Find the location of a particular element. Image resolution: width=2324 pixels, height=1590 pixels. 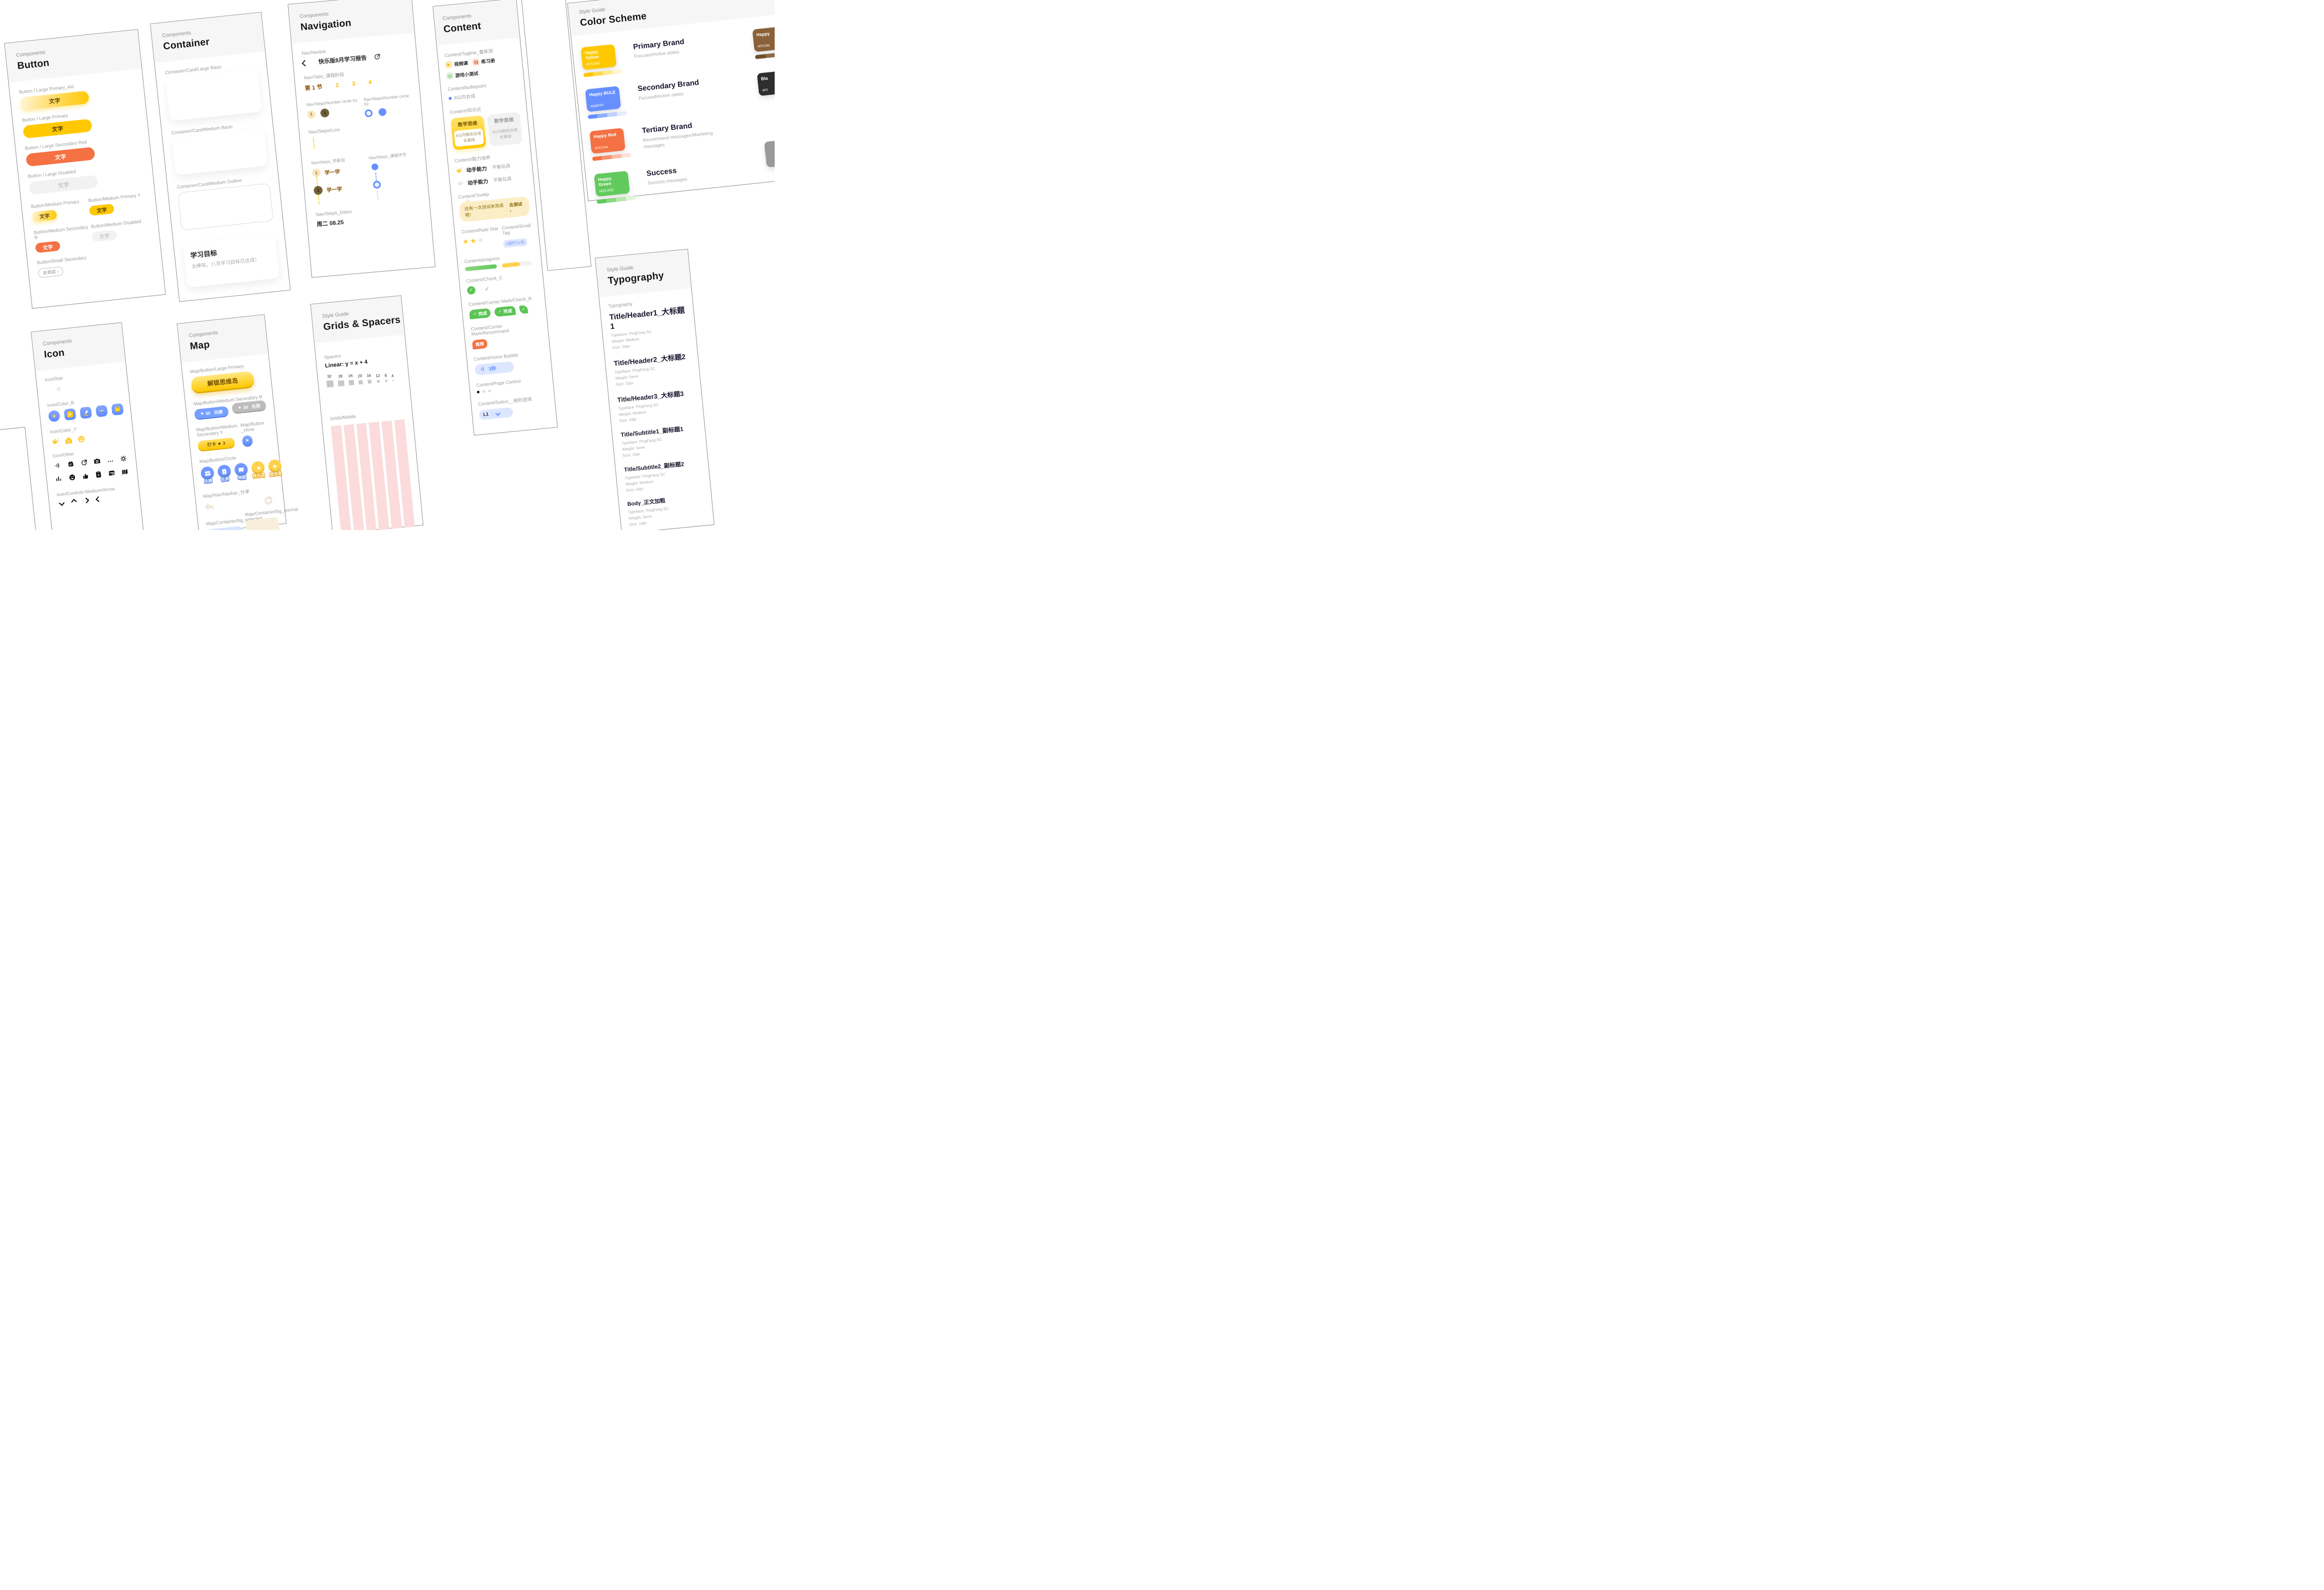

swatch-happy-red: Happy Red #F47144 is located at coordinates (607, 140).